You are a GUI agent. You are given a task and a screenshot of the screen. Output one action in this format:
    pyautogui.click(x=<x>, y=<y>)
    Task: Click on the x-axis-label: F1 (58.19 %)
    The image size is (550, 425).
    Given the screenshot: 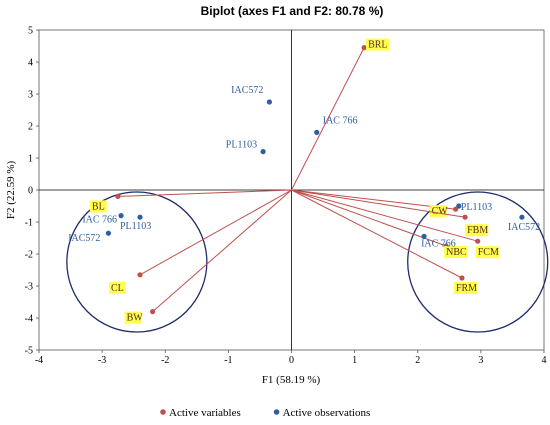 What is the action you would take?
    pyautogui.click(x=291, y=380)
    